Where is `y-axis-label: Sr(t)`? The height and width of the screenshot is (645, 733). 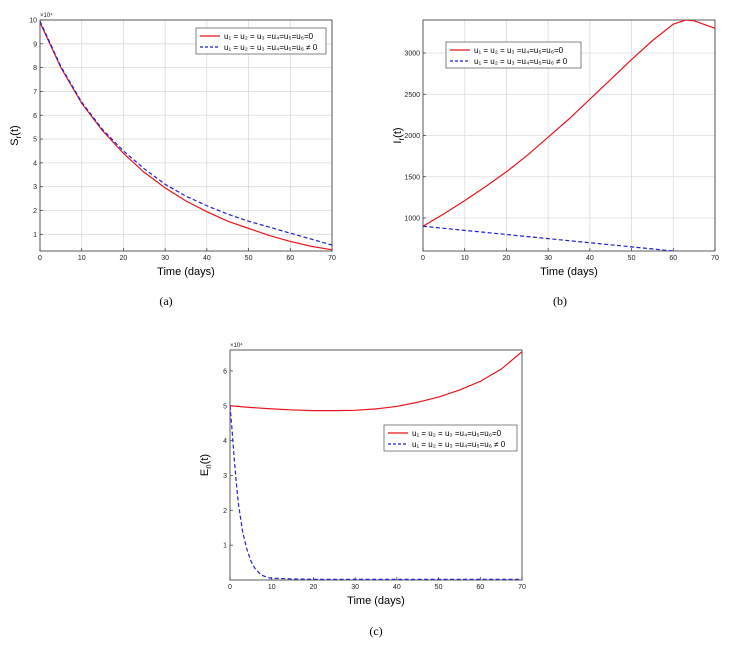 y-axis-label: Sr(t) is located at coordinates (16, 135).